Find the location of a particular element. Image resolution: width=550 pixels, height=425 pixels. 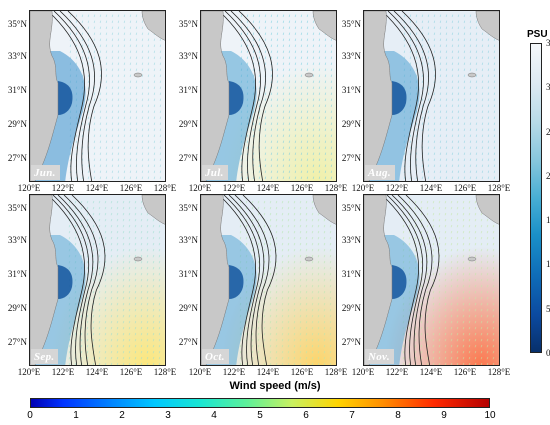

month-label: Jul. is located at coordinates (215, 172).